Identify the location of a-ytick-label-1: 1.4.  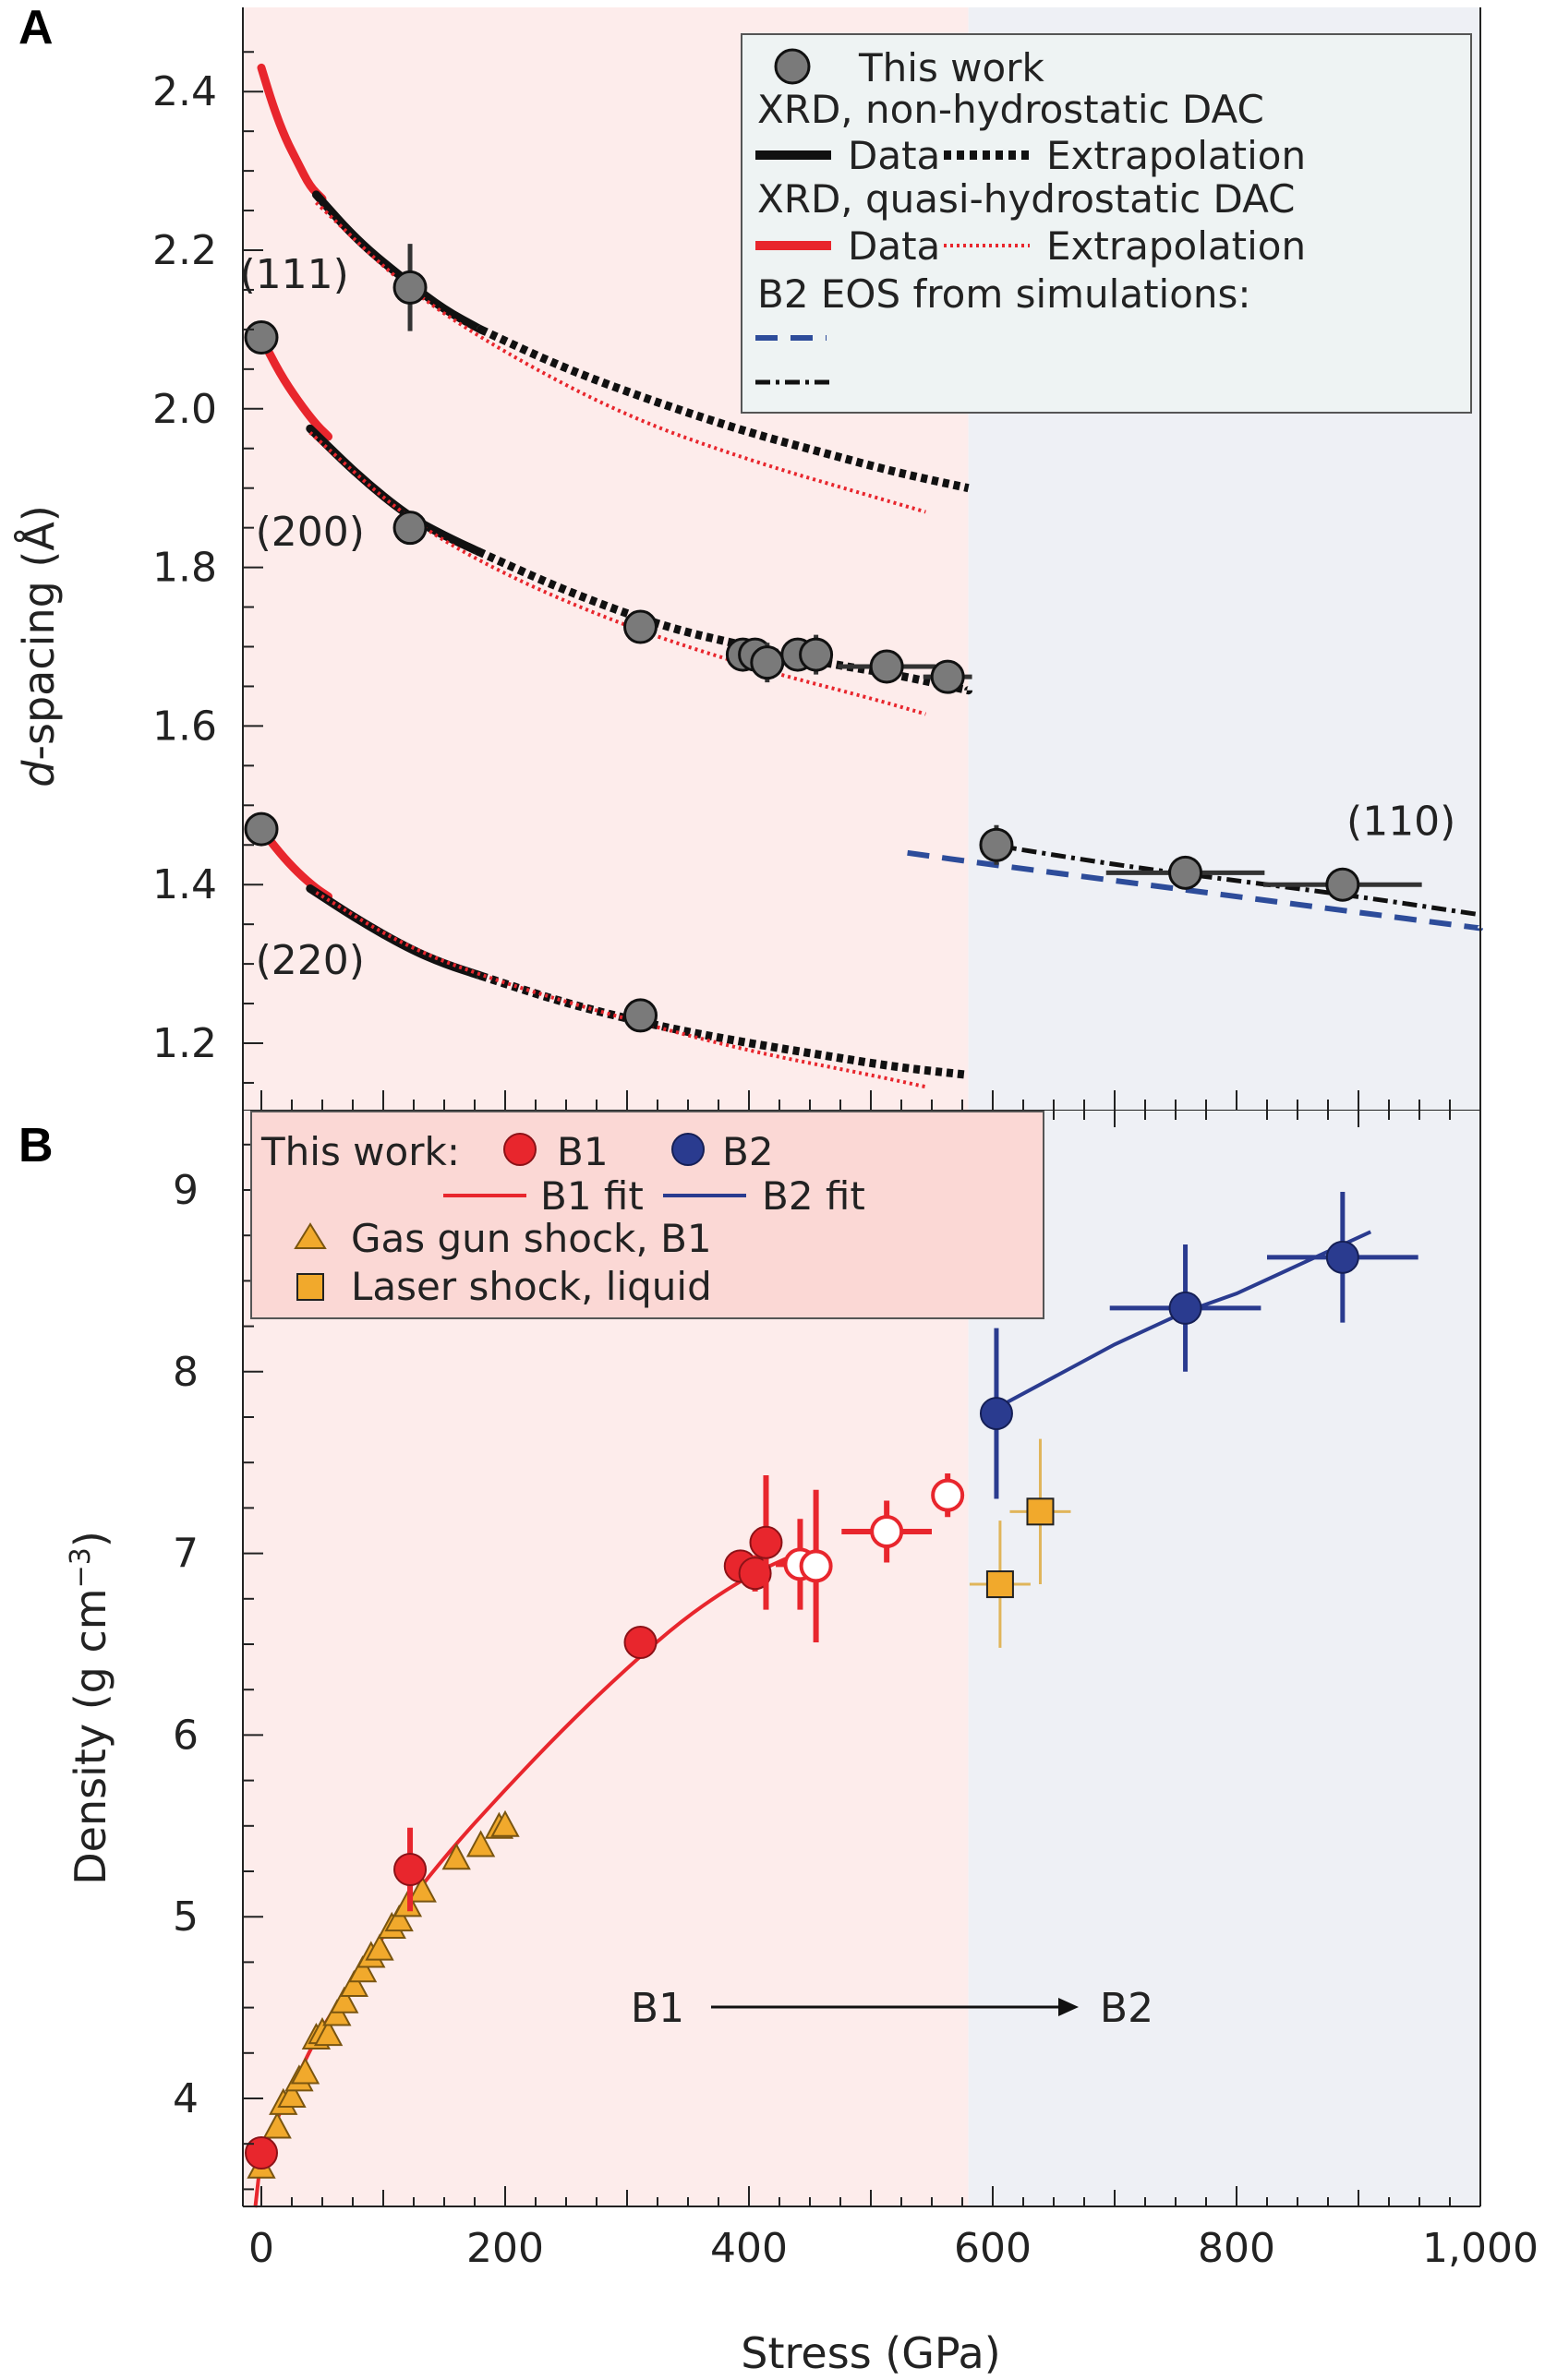
(184, 884).